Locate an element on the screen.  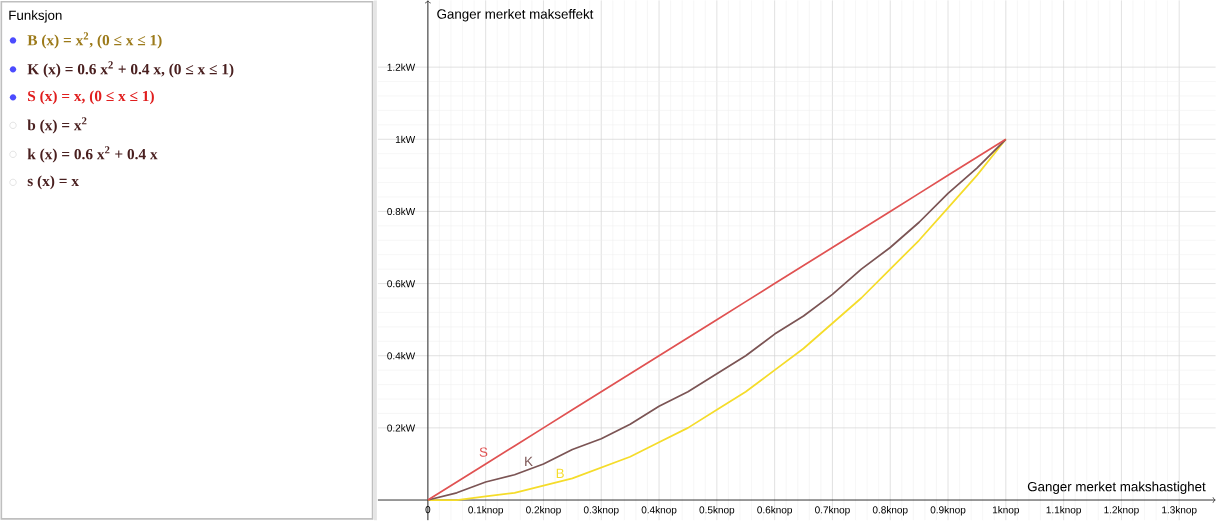
series-label: K is located at coordinates (529, 462).